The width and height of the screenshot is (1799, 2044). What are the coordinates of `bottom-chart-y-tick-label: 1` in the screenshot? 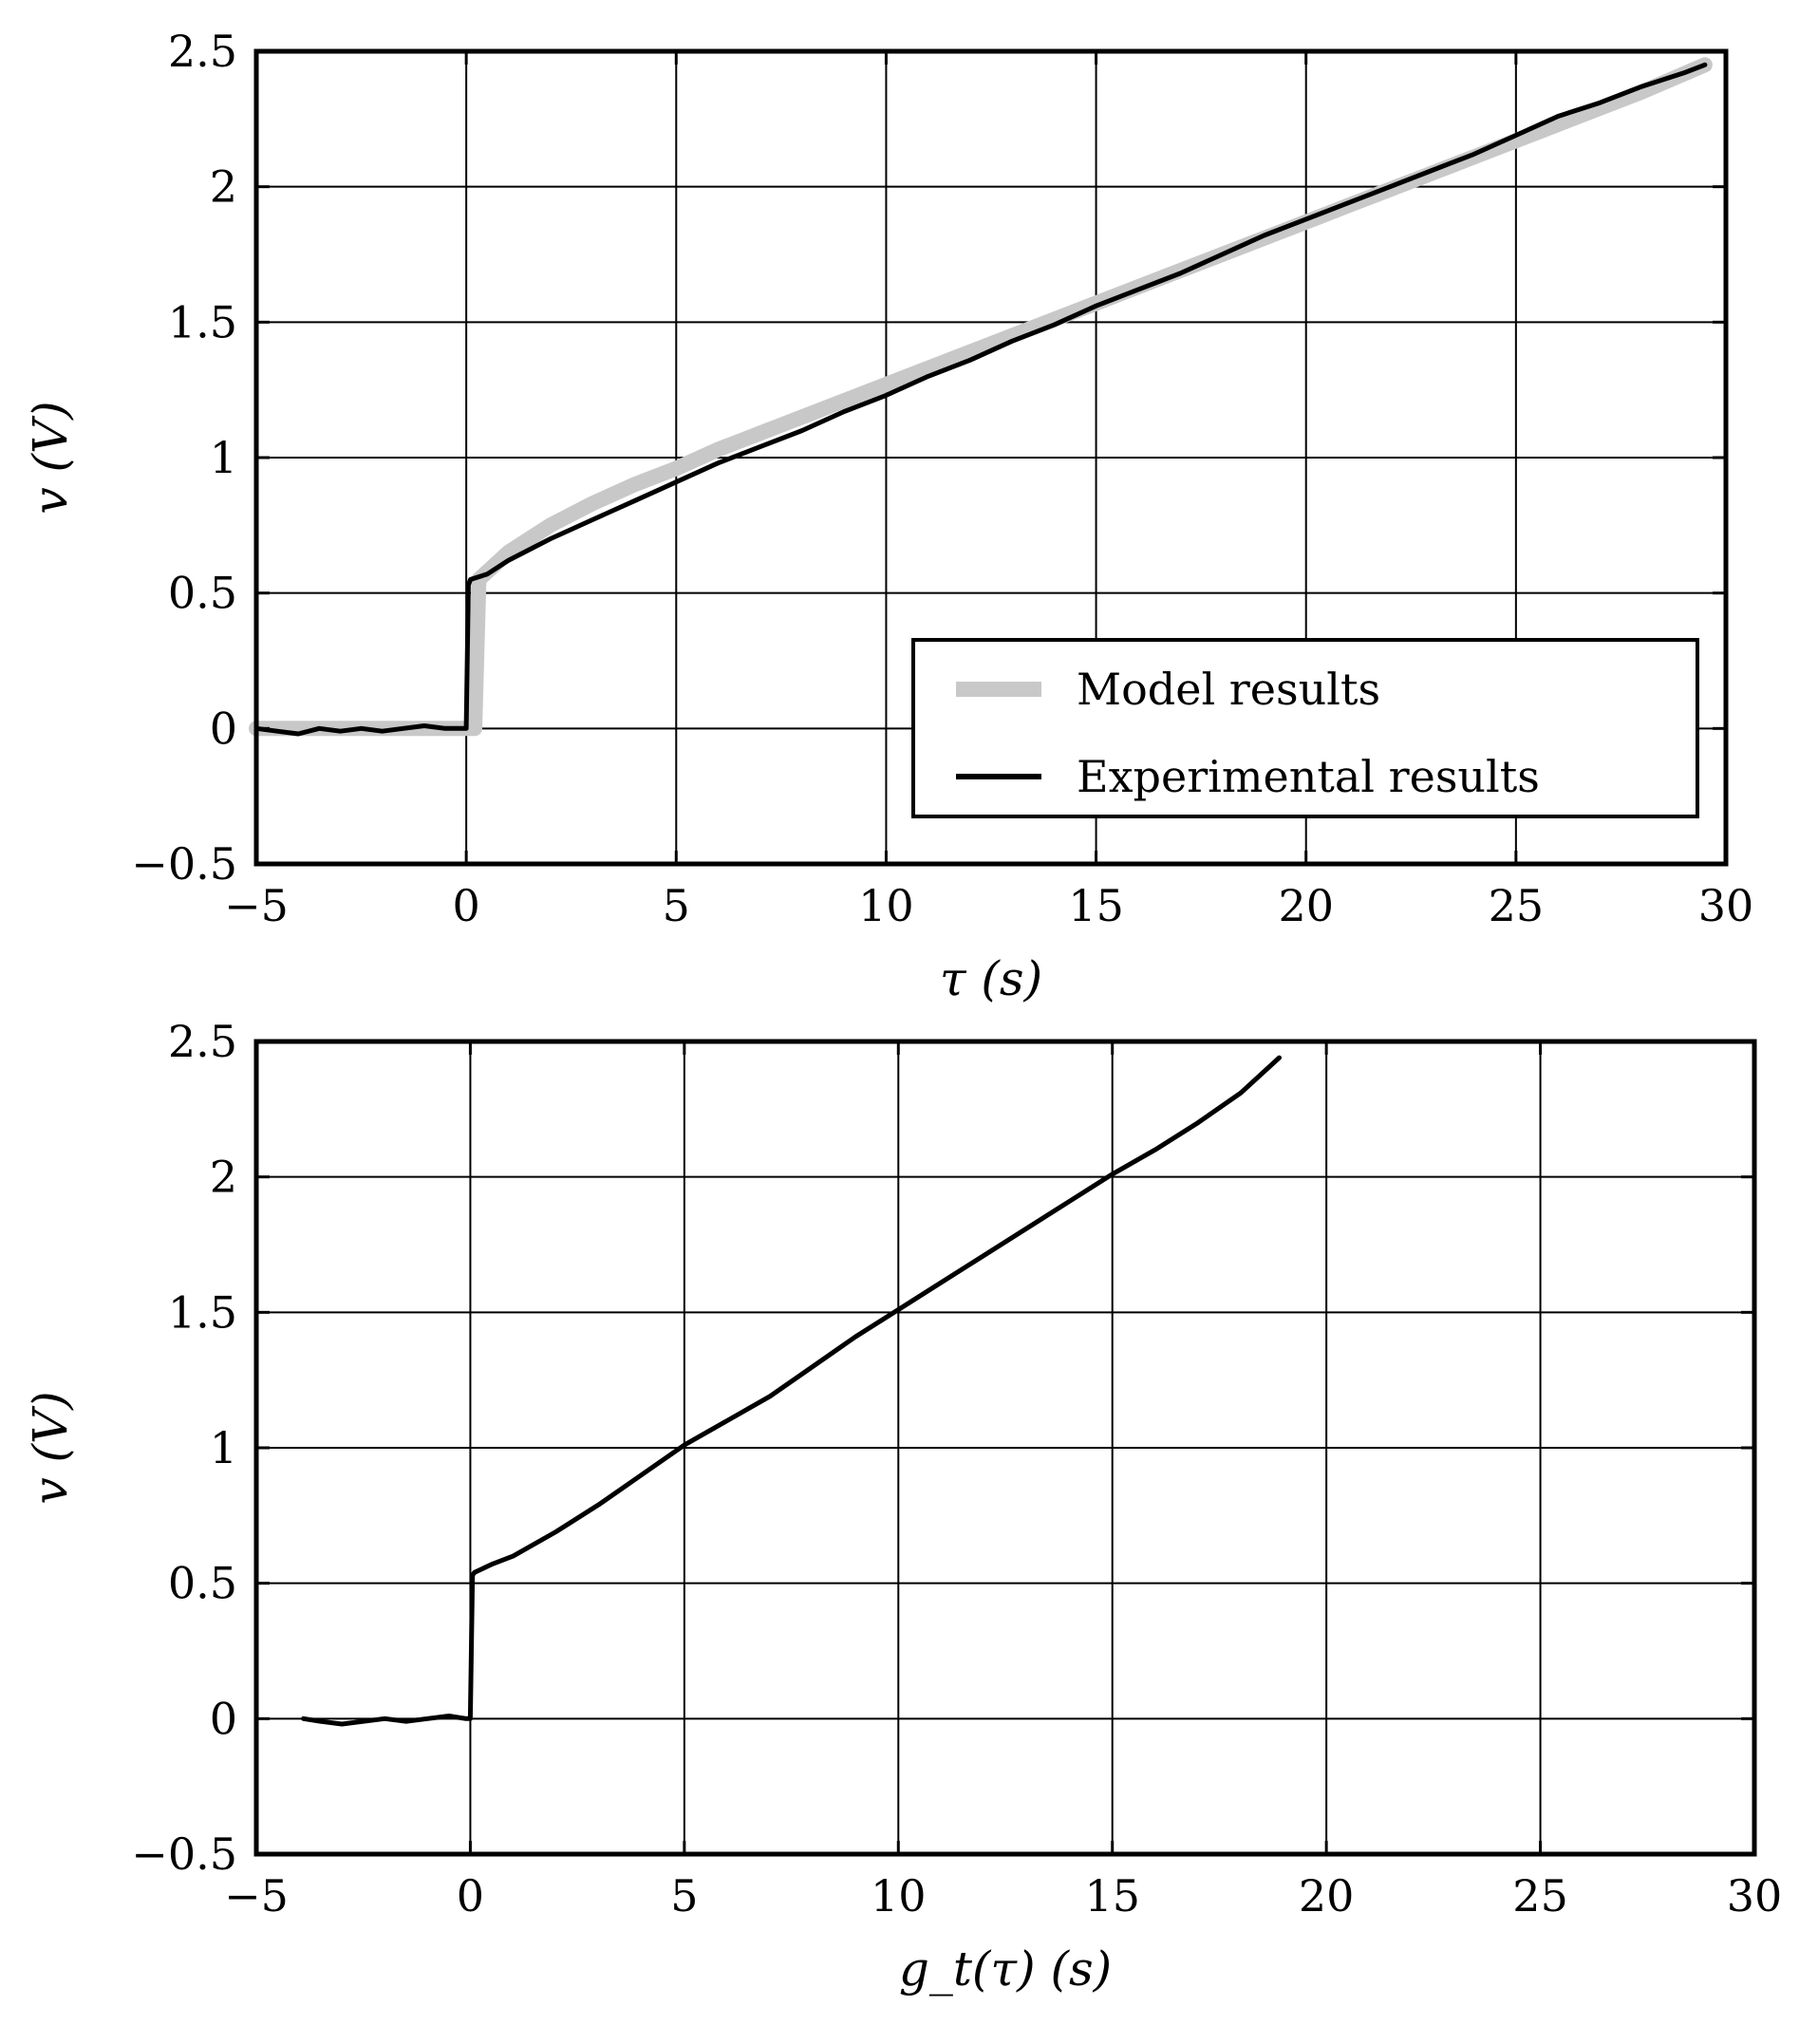 It's located at (223, 1447).